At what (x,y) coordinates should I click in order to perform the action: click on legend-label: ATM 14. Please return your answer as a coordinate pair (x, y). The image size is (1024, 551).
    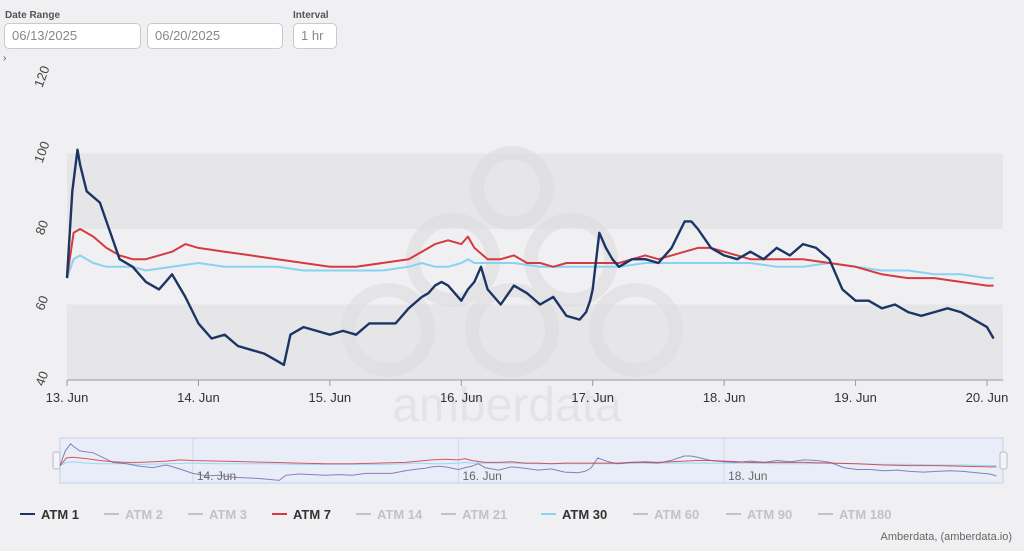
    Looking at the image, I should click on (400, 514).